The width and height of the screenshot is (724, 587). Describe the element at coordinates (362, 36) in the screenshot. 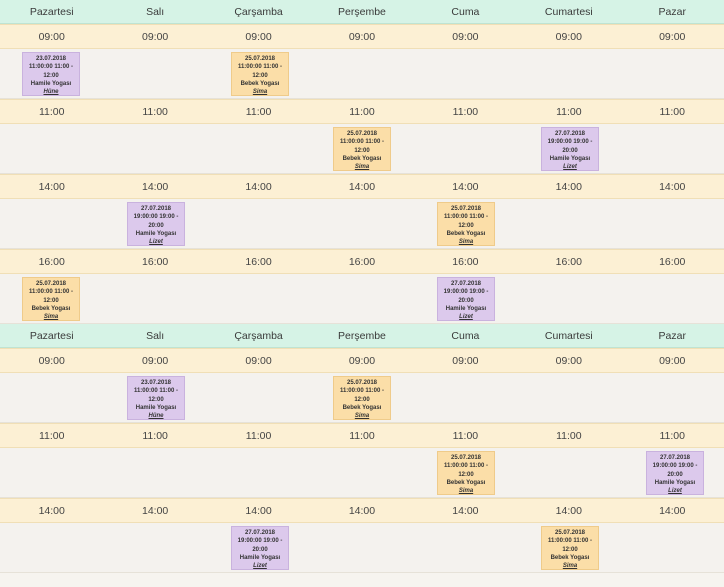

I see `time-row: 09:00 09:00 09:00 09:00 09:00 09:00 09:00` at that location.